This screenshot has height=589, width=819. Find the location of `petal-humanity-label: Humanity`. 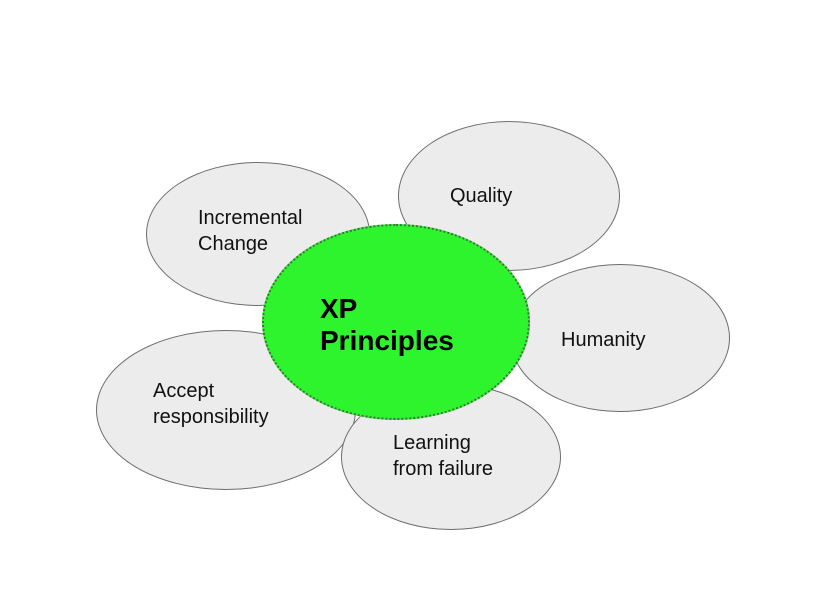

petal-humanity-label: Humanity is located at coordinates (603, 340).